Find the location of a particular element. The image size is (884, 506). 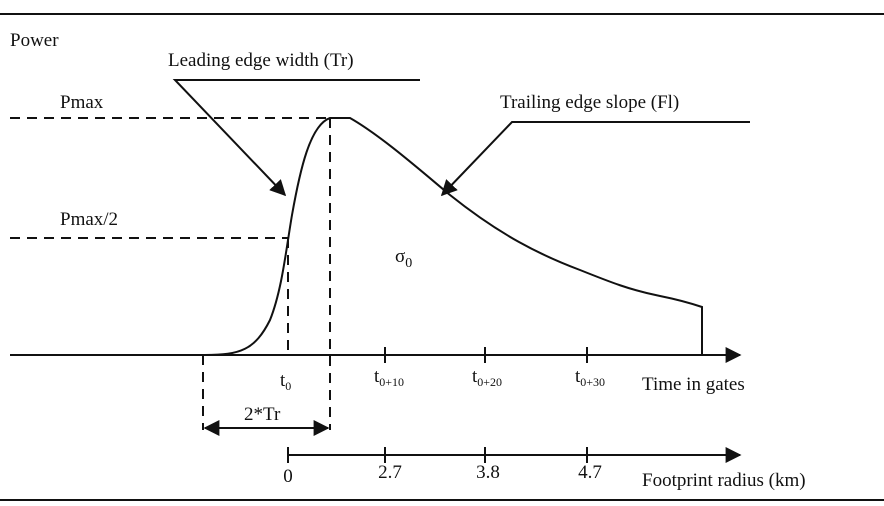

time-tick-label: t0+30 is located at coordinates (590, 377).